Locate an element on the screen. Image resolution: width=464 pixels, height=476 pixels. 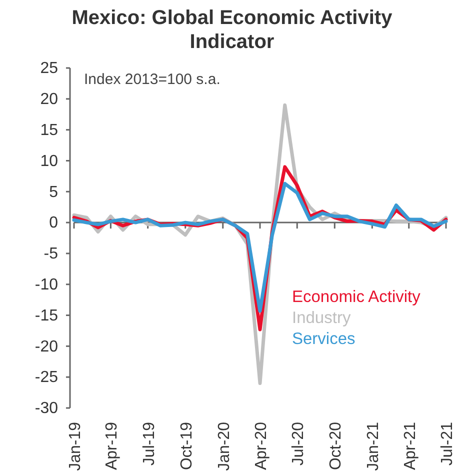
x-tick-label: Jan-19 is located at coordinates (75, 446).